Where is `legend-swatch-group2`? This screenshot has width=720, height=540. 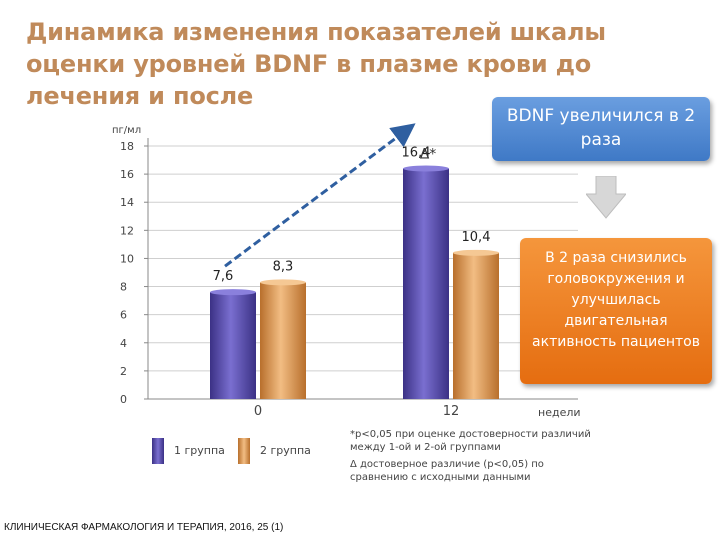
legend-swatch-group2 is located at coordinates (244, 451).